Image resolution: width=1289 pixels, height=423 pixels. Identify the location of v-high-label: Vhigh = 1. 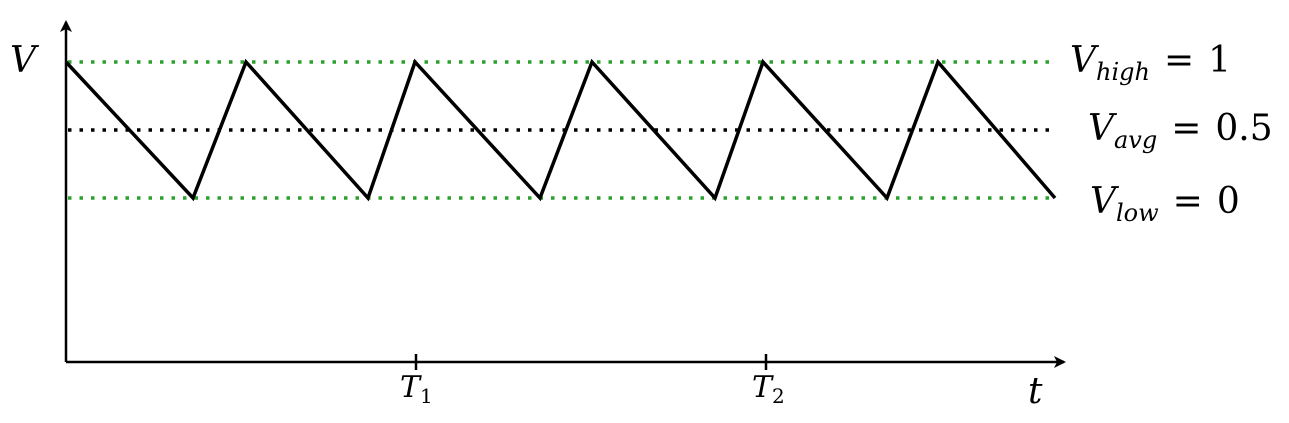
(1150, 63).